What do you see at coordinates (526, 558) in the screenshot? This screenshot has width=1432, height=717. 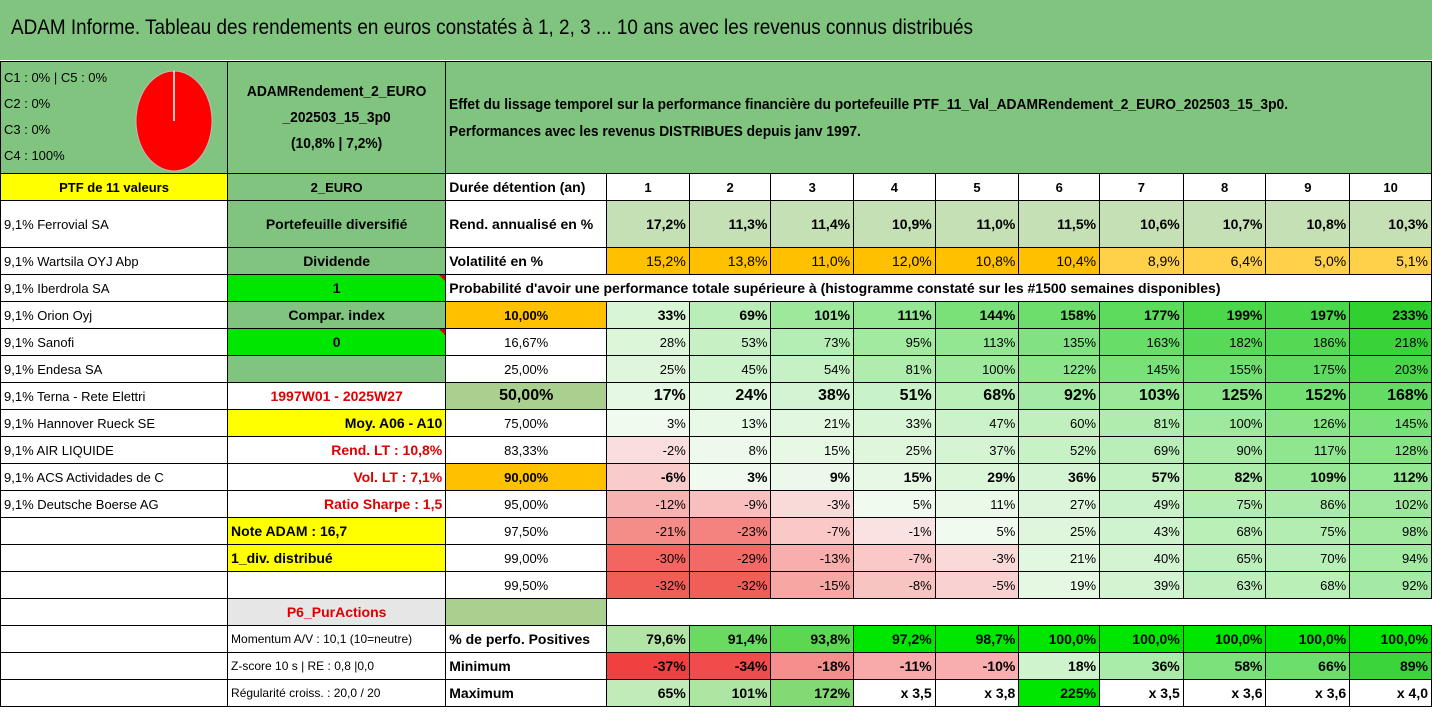 I see `probability-threshold: 99,00%` at bounding box center [526, 558].